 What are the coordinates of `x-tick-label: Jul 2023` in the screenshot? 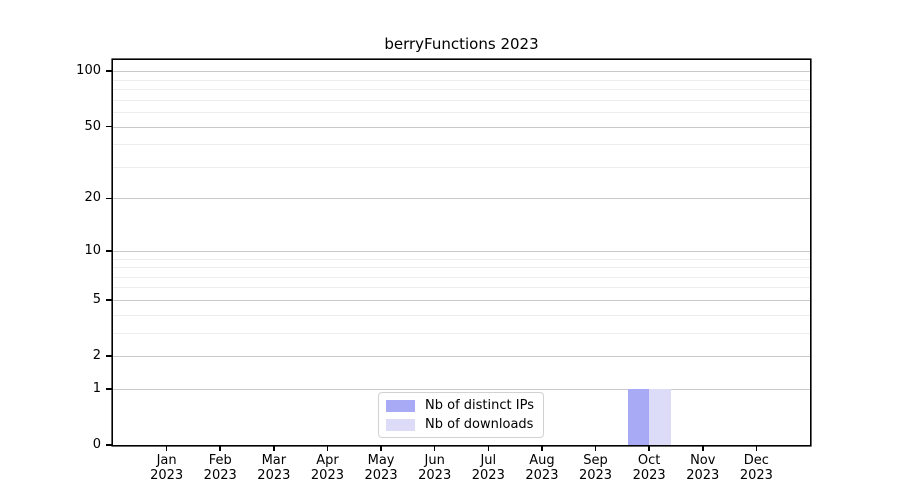 It's located at (488, 468).